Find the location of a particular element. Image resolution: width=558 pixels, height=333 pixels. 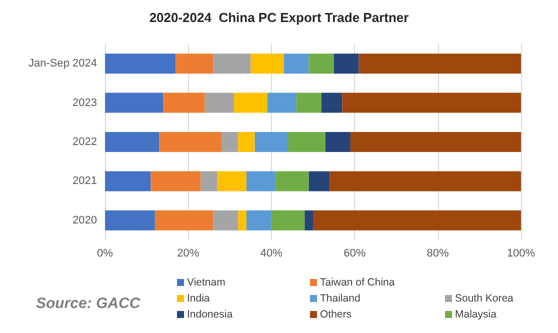

x-tick-label: 40% is located at coordinates (271, 254).